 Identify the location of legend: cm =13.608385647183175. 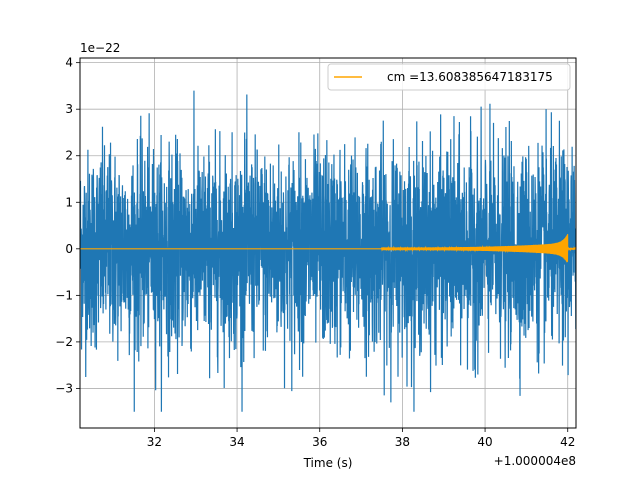
(449, 77).